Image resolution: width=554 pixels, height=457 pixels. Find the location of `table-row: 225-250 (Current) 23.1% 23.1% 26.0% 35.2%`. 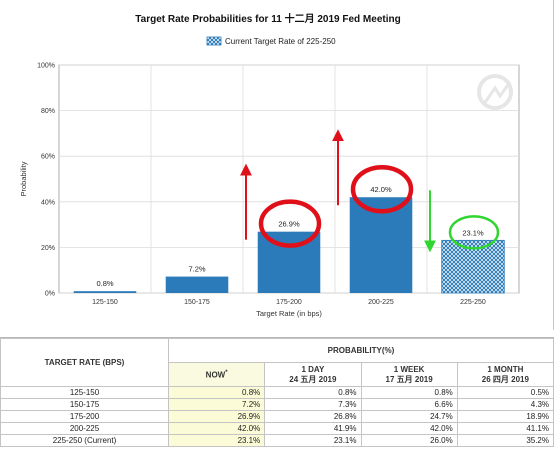

table-row: 225-250 (Current) 23.1% 23.1% 26.0% 35.2% is located at coordinates (277, 440).